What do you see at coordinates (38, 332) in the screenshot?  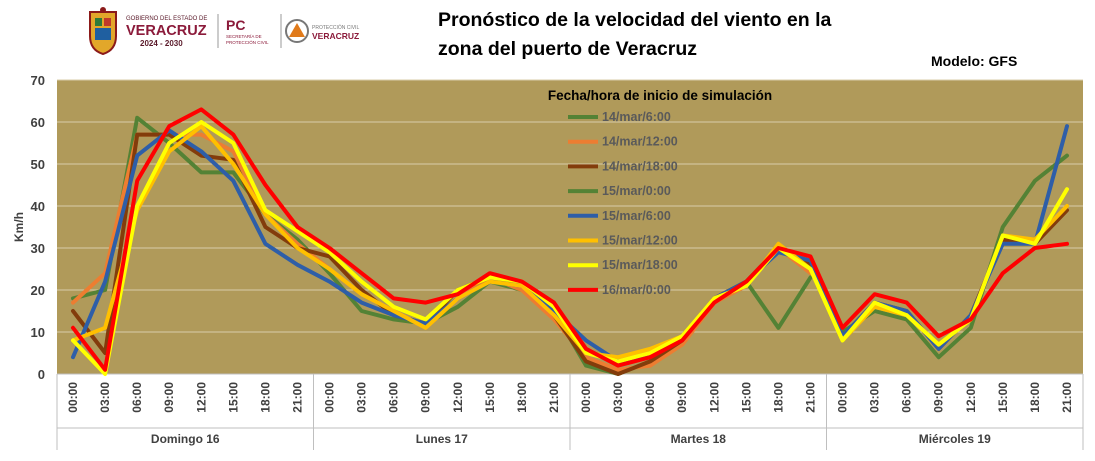 I see `y-tick-label: 10` at bounding box center [38, 332].